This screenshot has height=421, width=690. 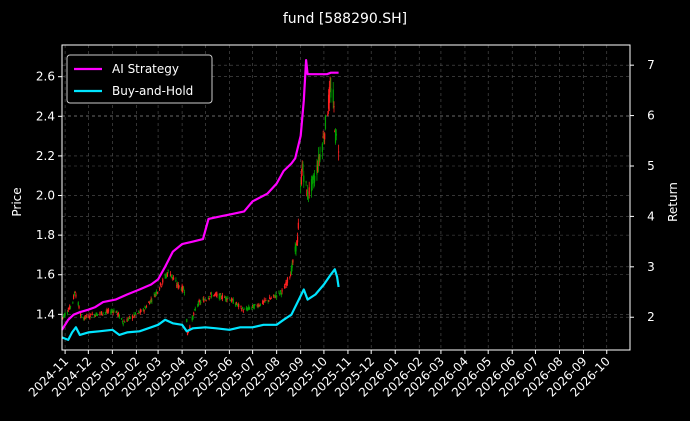 I want to click on buy-and-hold-line, so click(x=200, y=304).